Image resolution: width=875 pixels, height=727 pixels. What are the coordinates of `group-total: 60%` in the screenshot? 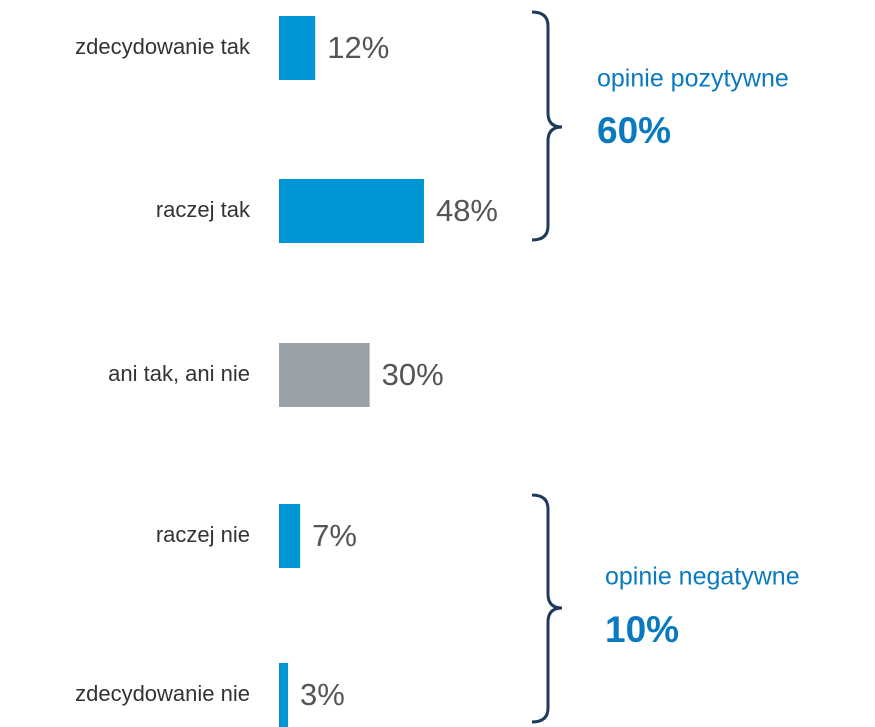 It's located at (634, 130).